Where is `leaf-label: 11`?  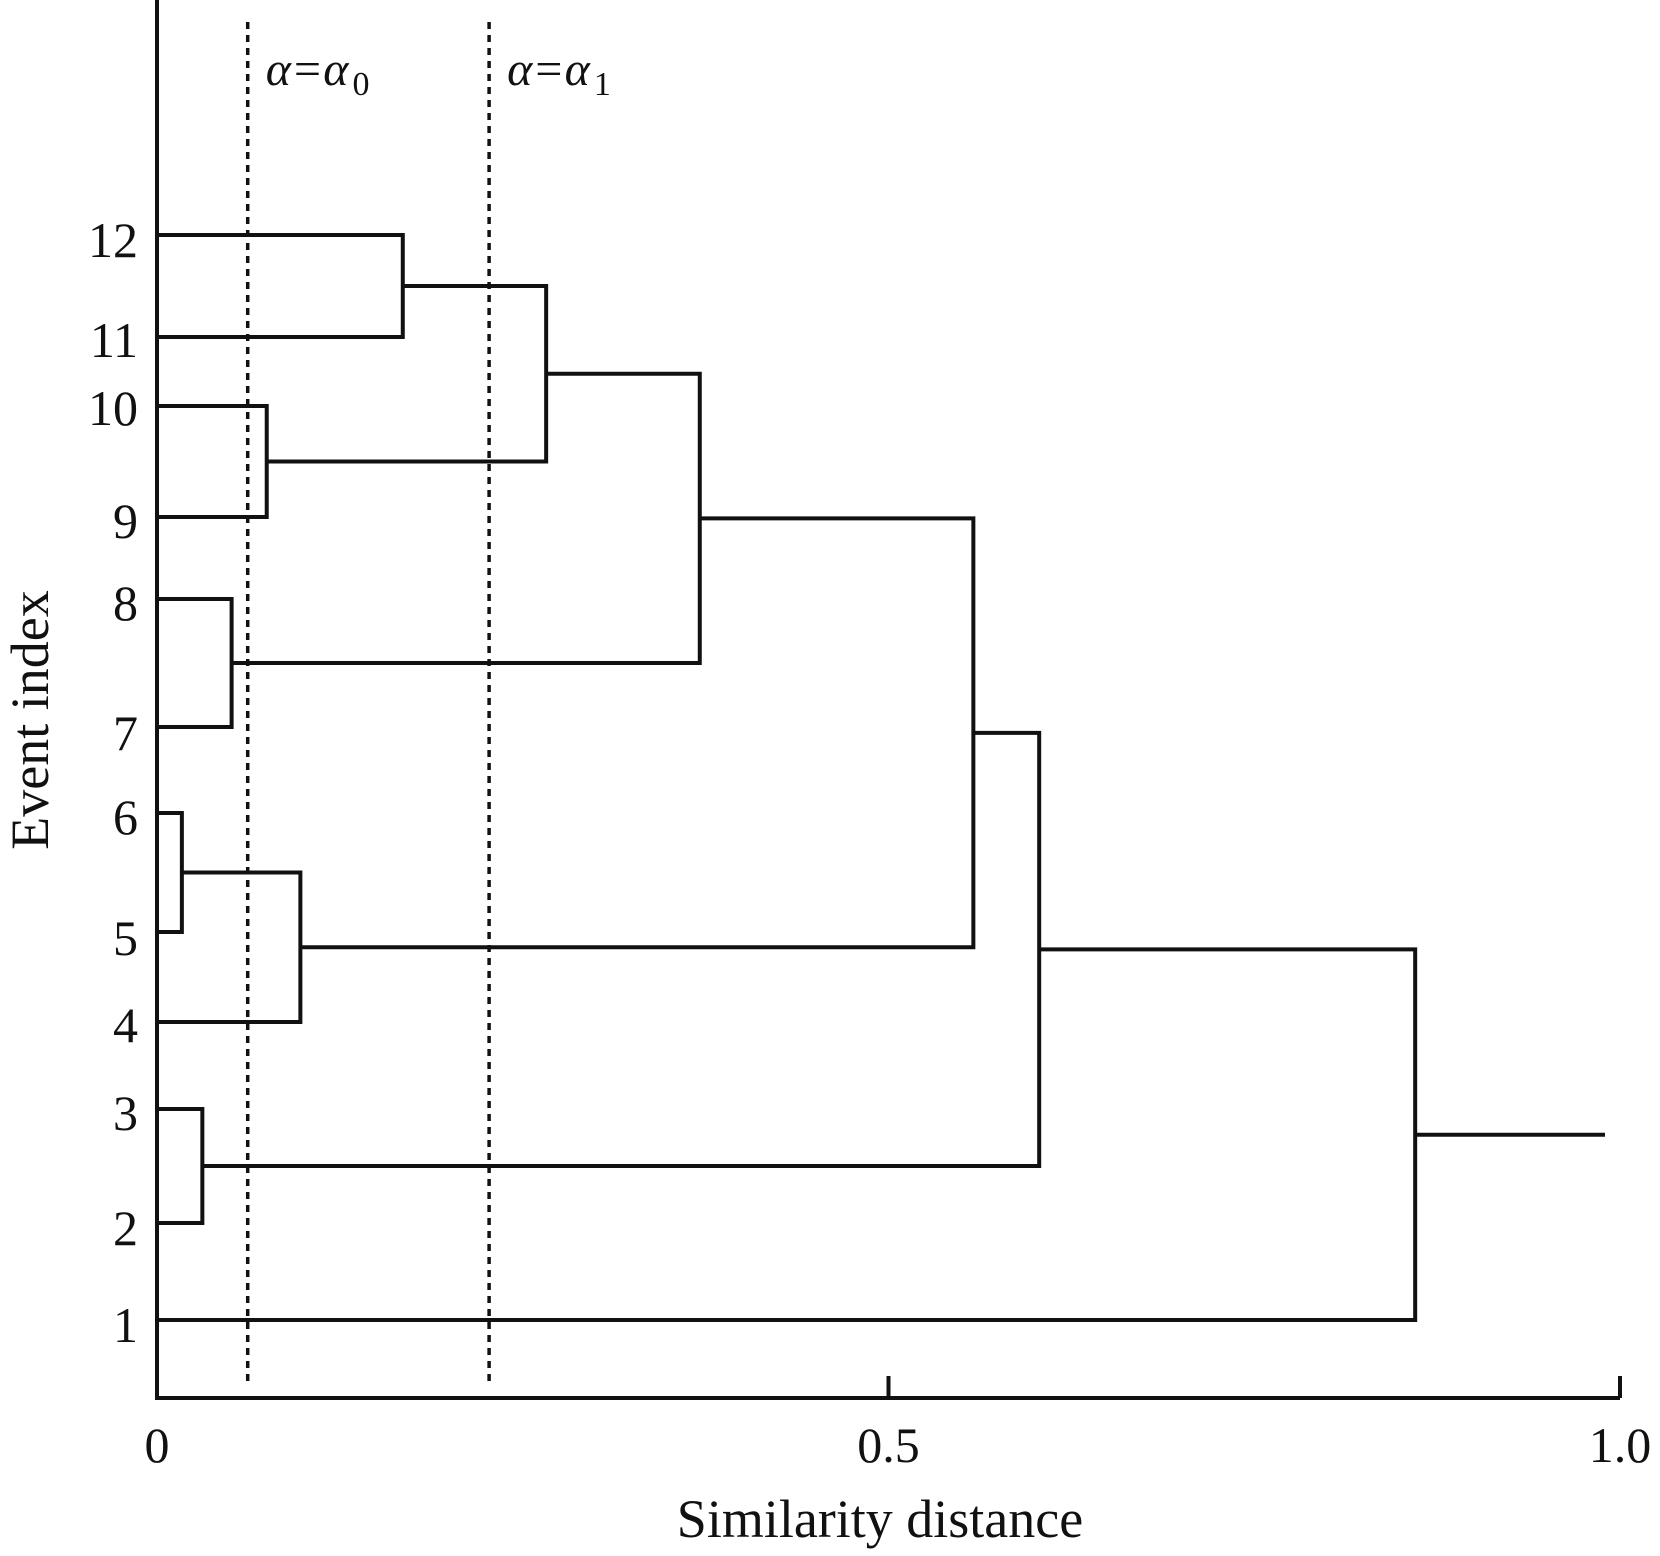 leaf-label: 11 is located at coordinates (114, 340).